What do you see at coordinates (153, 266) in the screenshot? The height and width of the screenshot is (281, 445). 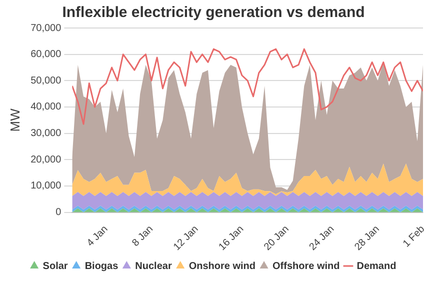 I see `legend-label: Nuclear` at bounding box center [153, 266].